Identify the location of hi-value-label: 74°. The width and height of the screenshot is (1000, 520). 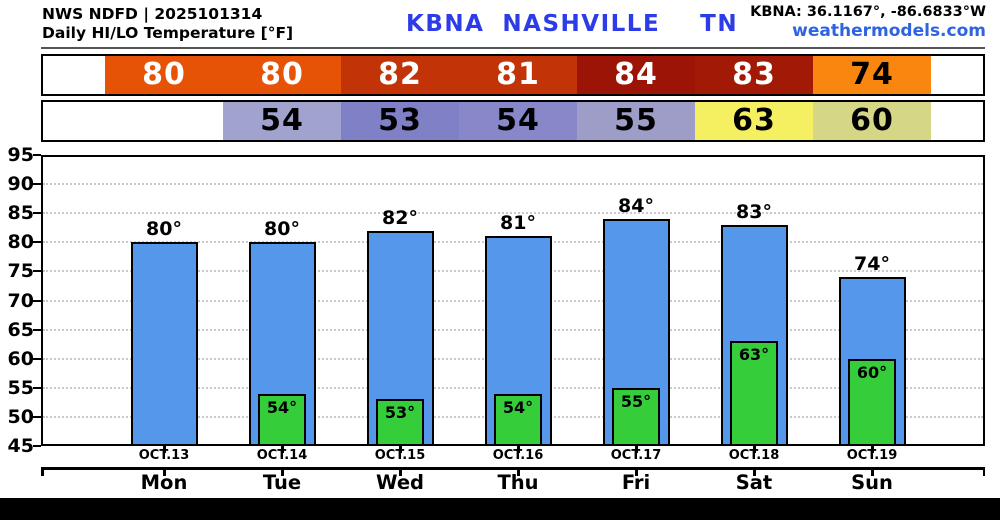
(872, 264).